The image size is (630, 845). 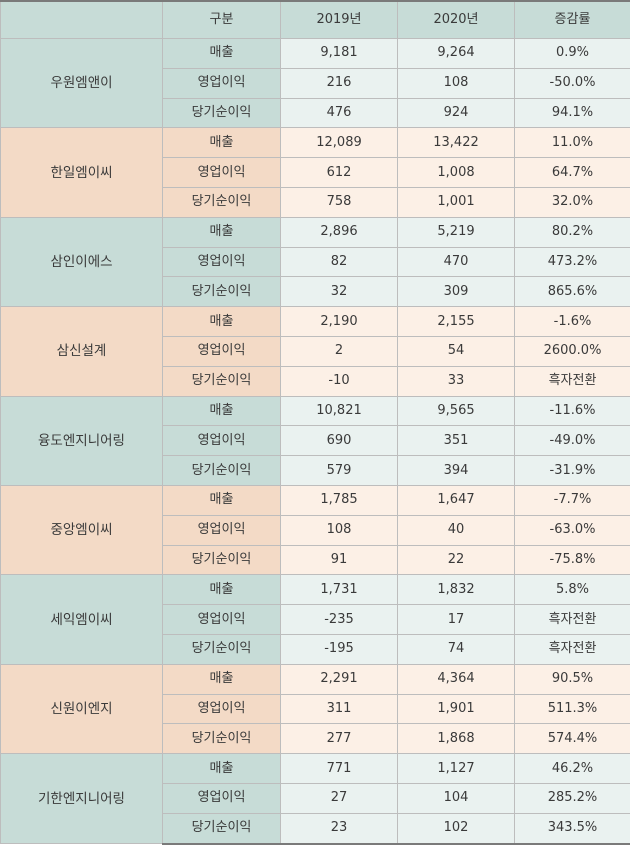 I want to click on value-2020-cell: 104, so click(x=456, y=798).